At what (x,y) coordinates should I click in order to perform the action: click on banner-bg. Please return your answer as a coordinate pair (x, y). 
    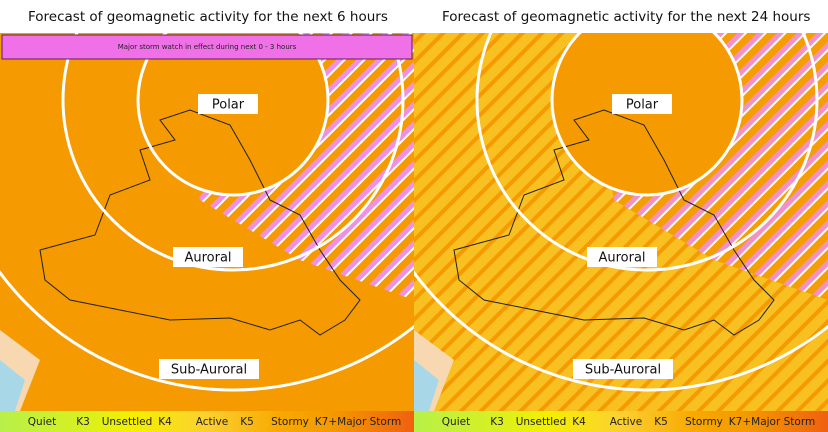
    Looking at the image, I should click on (207, 47).